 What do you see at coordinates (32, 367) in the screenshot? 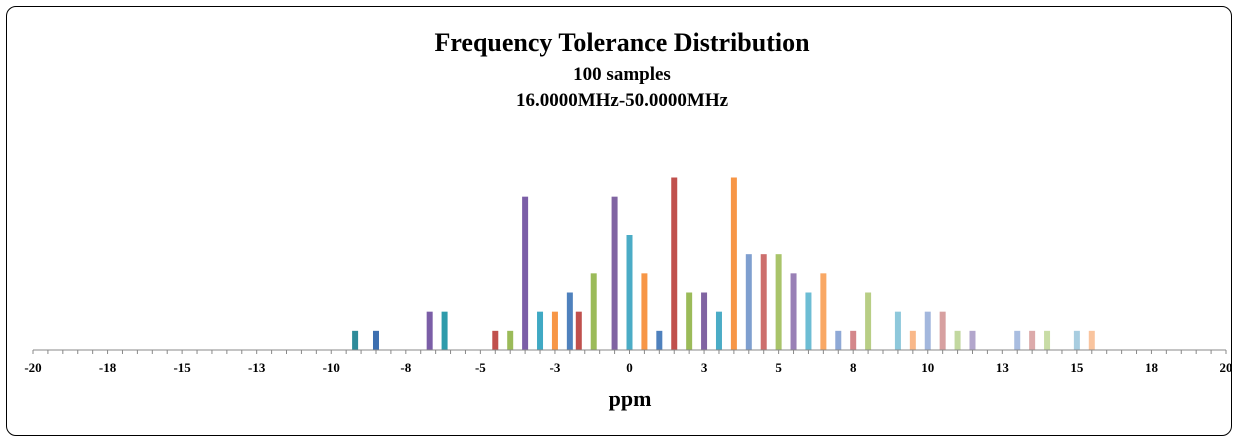
I see `x-tick-label: -20` at bounding box center [32, 367].